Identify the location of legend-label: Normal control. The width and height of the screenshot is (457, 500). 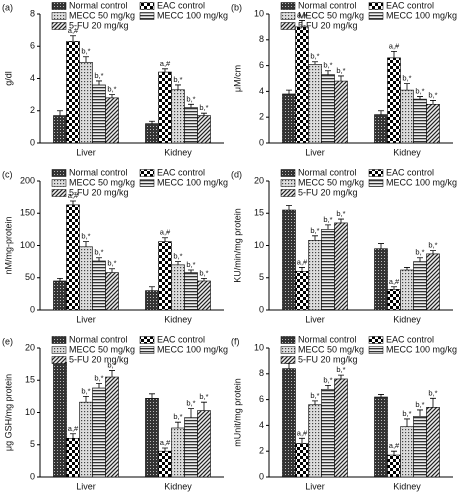
(98, 172).